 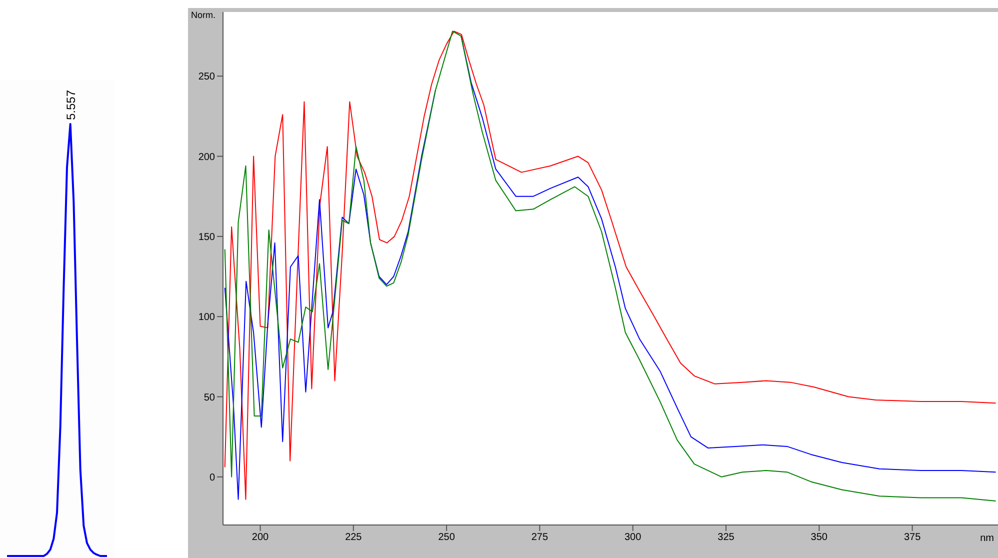 What do you see at coordinates (261, 538) in the screenshot?
I see `x-tick-label: 200` at bounding box center [261, 538].